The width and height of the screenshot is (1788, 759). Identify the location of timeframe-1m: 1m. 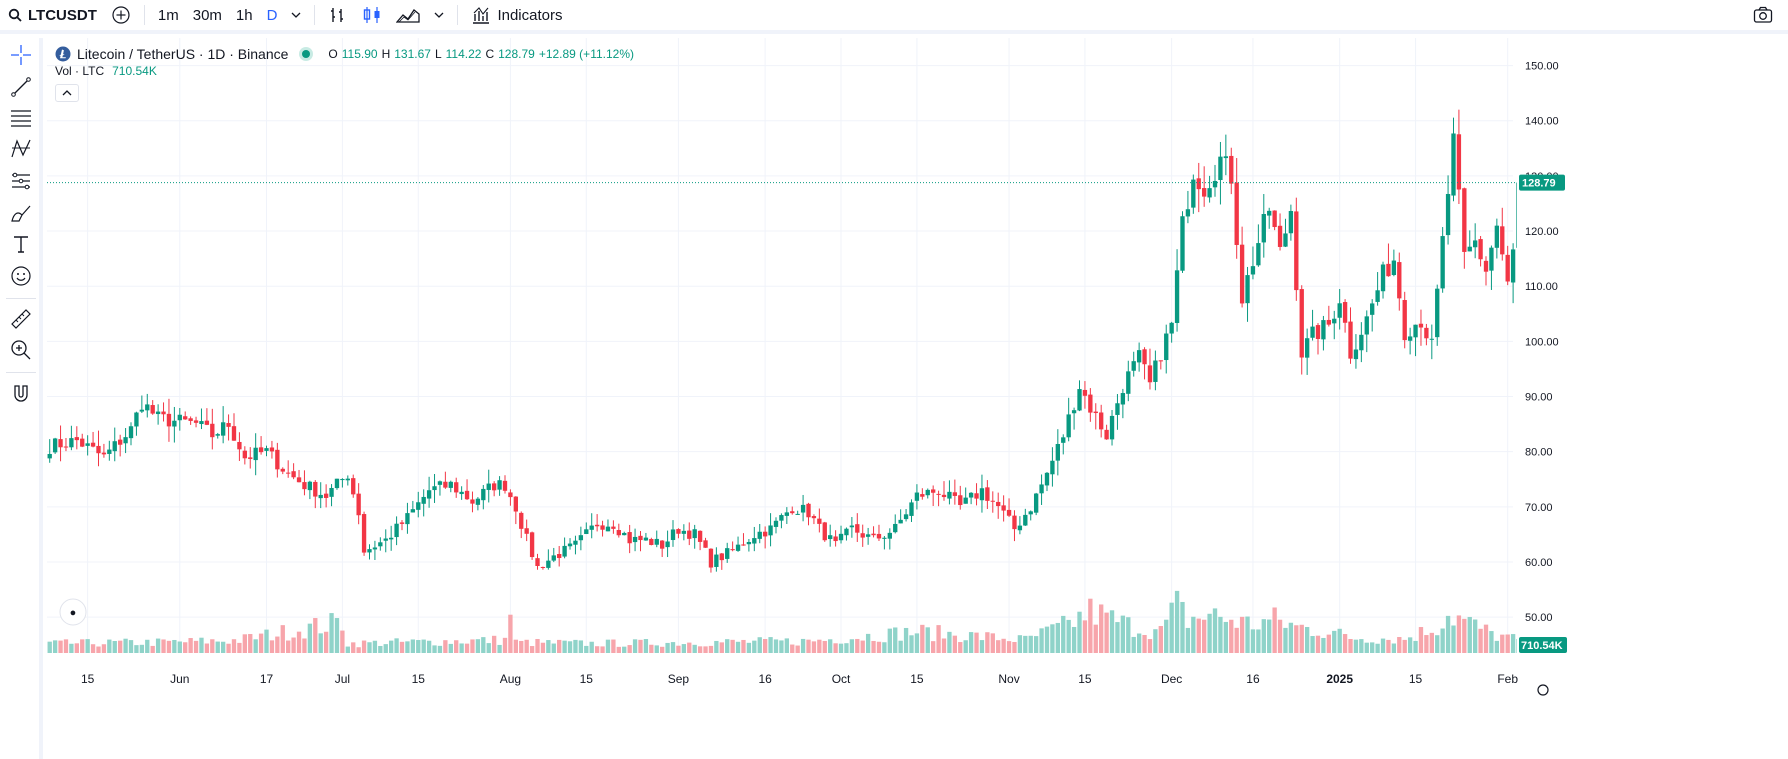
(168, 15).